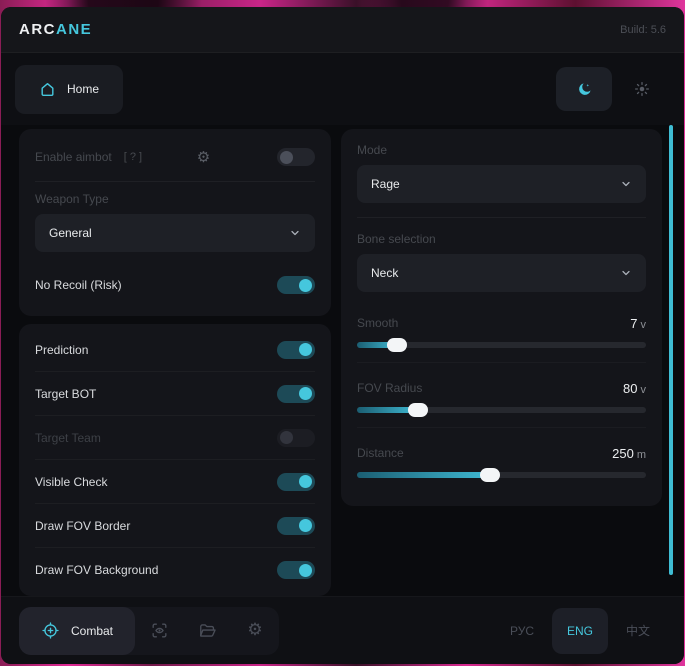 The width and height of the screenshot is (685, 666). What do you see at coordinates (417, 410) in the screenshot?
I see `fov-radius-slider-knob` at bounding box center [417, 410].